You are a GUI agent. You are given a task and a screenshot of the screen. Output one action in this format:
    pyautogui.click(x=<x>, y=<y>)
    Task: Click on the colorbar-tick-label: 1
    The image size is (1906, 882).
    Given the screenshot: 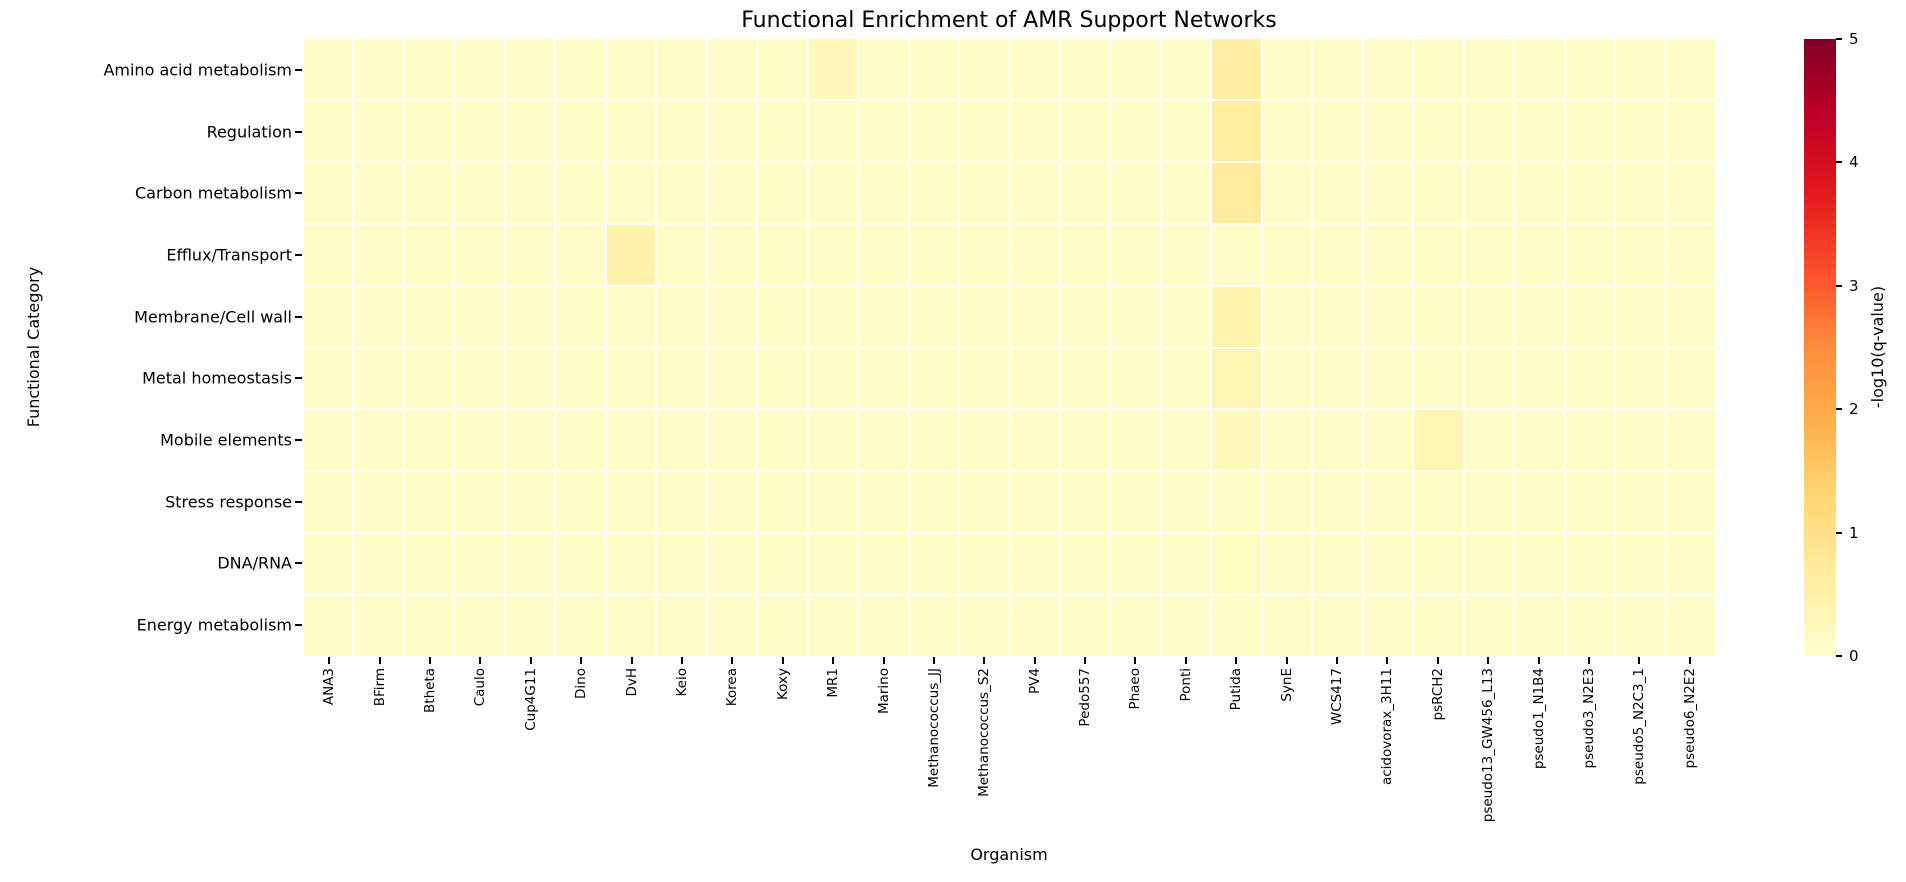 What is the action you would take?
    pyautogui.click(x=1854, y=532)
    